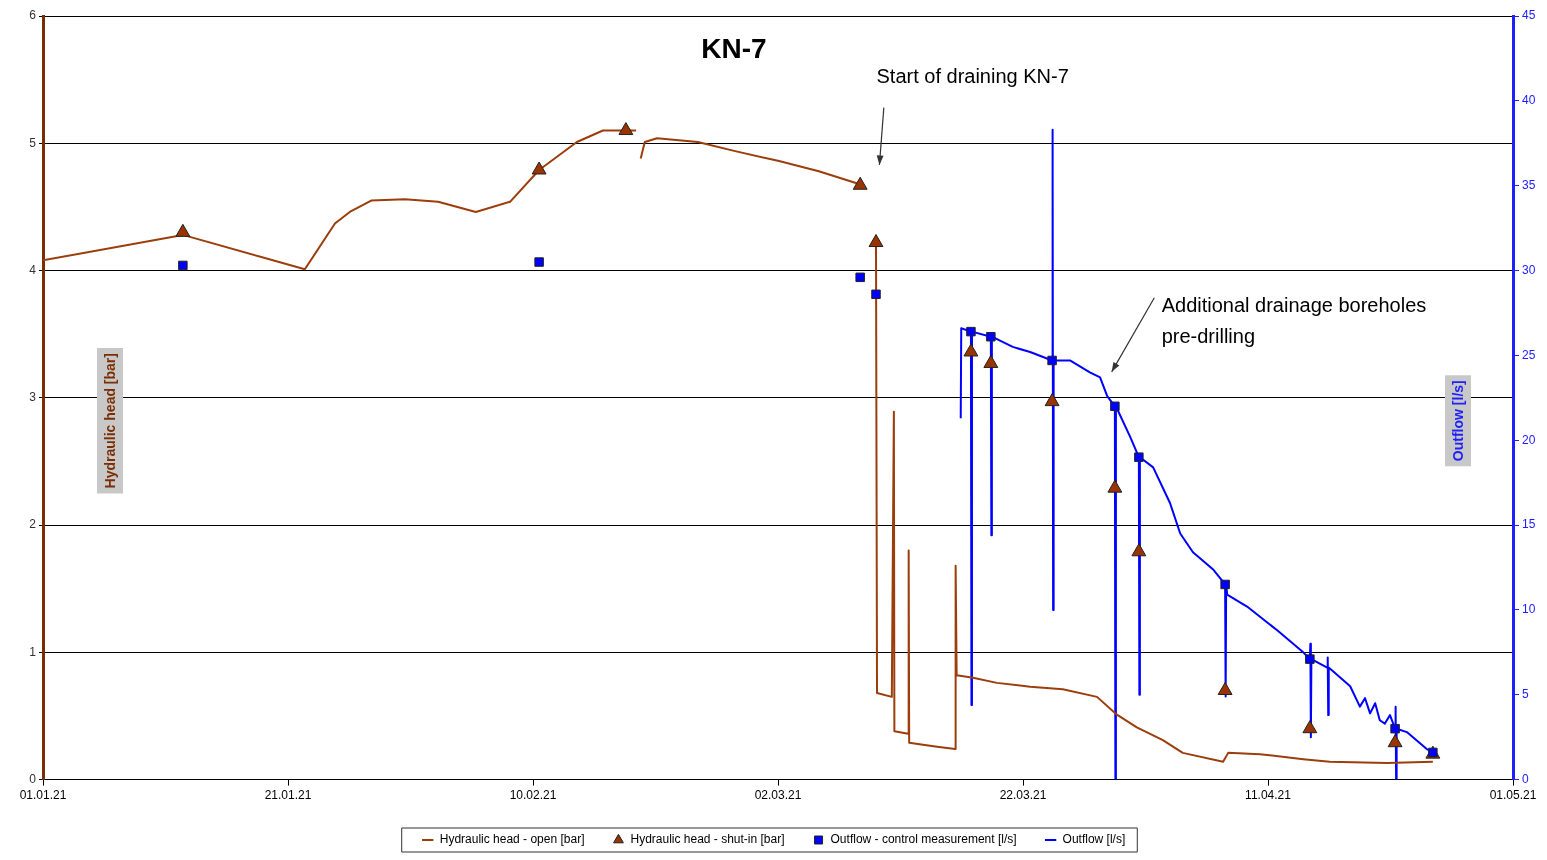 This screenshot has height=860, width=1547. I want to click on legend-label: Outflow [l/s], so click(1094, 839).